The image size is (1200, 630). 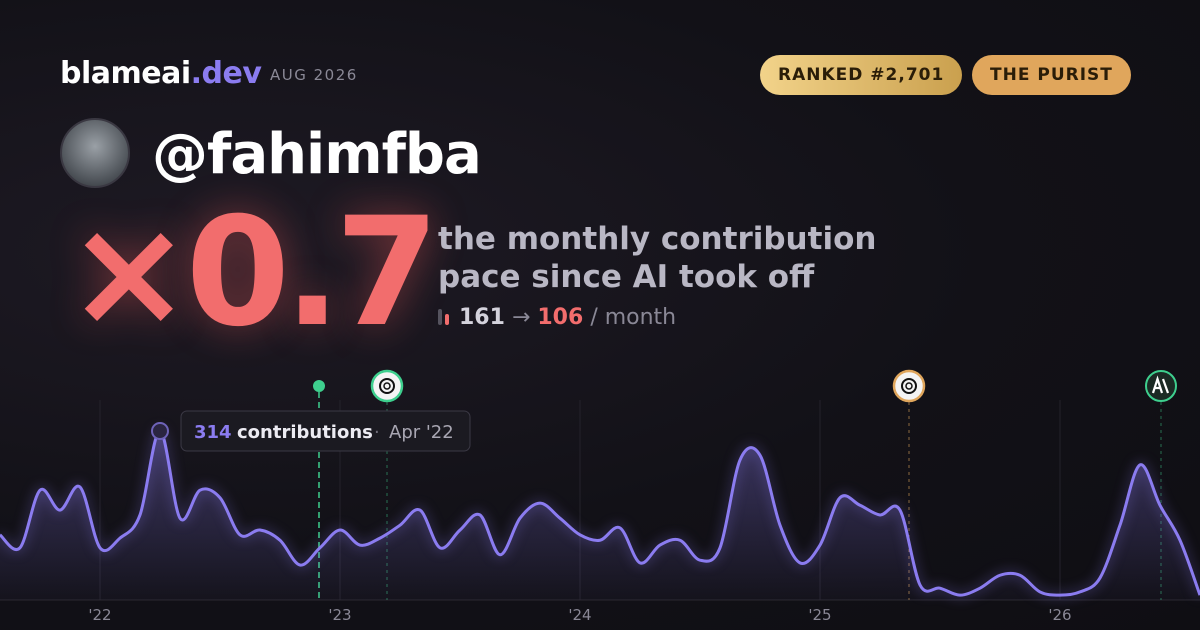 I want to click on anthropic-icon, so click(x=1161, y=386).